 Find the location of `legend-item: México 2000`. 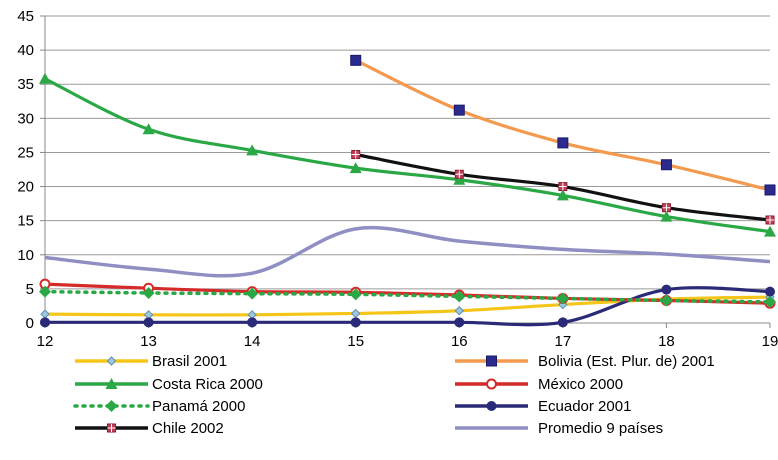

legend-item: México 2000 is located at coordinates (539, 384).